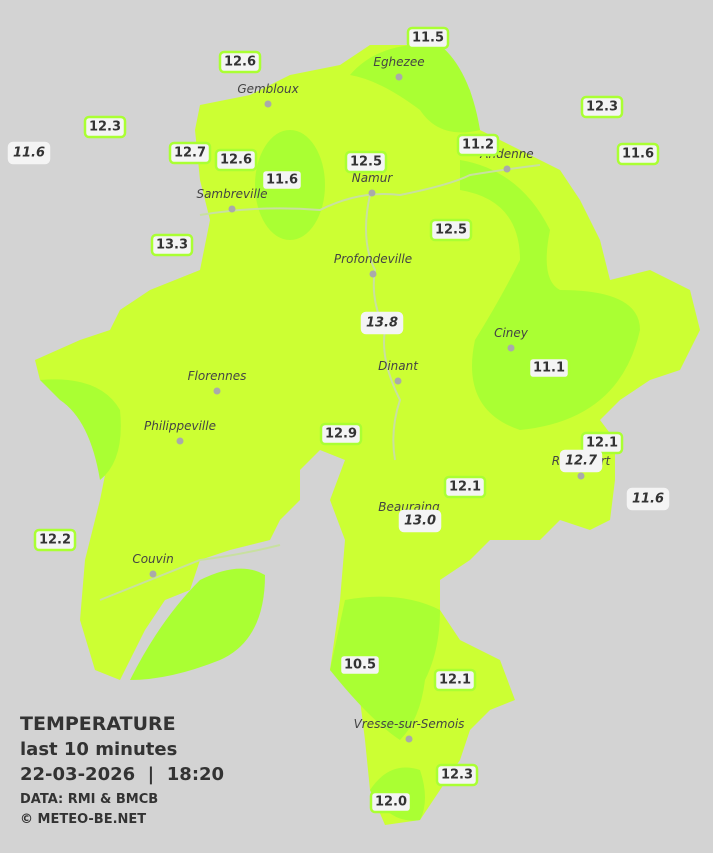 This screenshot has height=853, width=713. I want to click on reading-value: 13.8, so click(382, 323).